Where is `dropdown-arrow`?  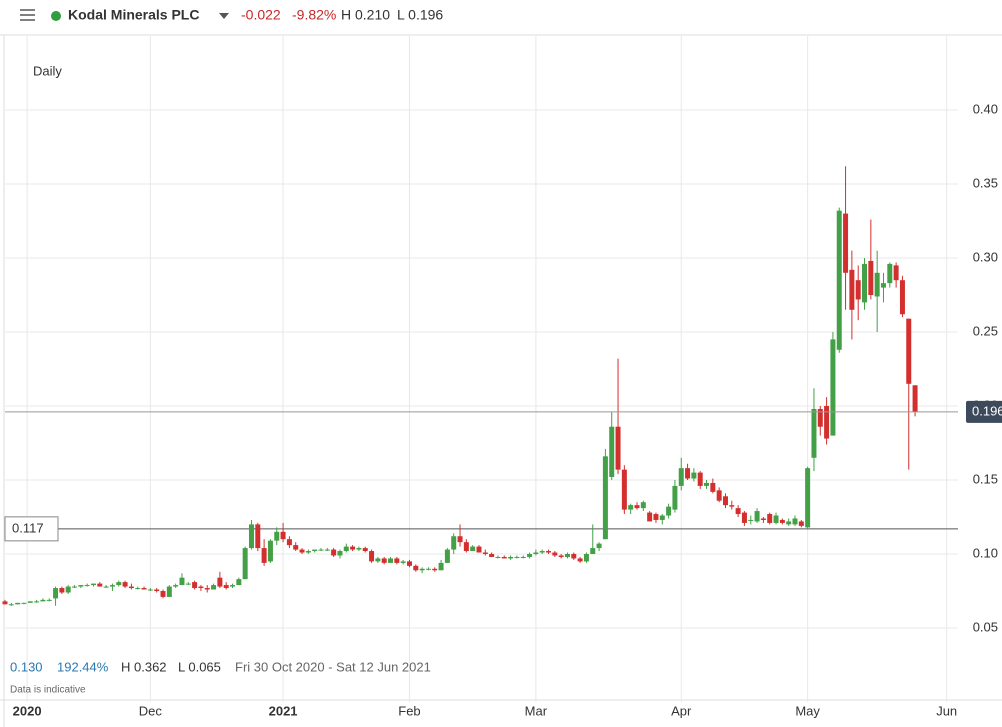
dropdown-arrow is located at coordinates (224, 16).